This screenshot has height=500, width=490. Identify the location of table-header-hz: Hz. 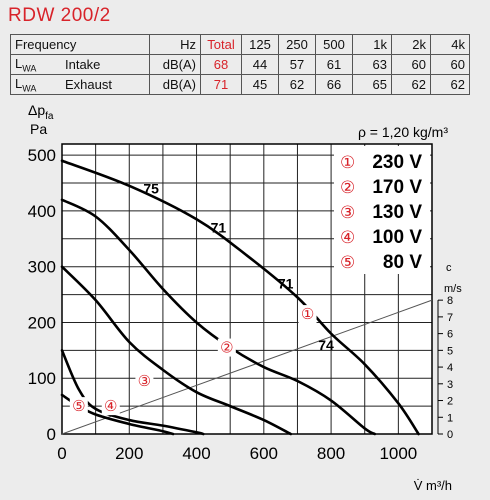
(175, 44).